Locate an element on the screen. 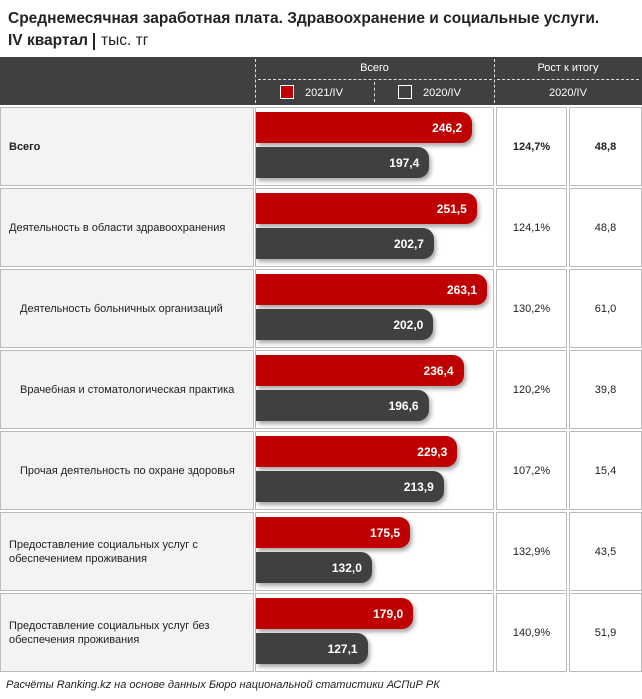 The image size is (642, 699). growth-percent: 107,2% is located at coordinates (531, 470).